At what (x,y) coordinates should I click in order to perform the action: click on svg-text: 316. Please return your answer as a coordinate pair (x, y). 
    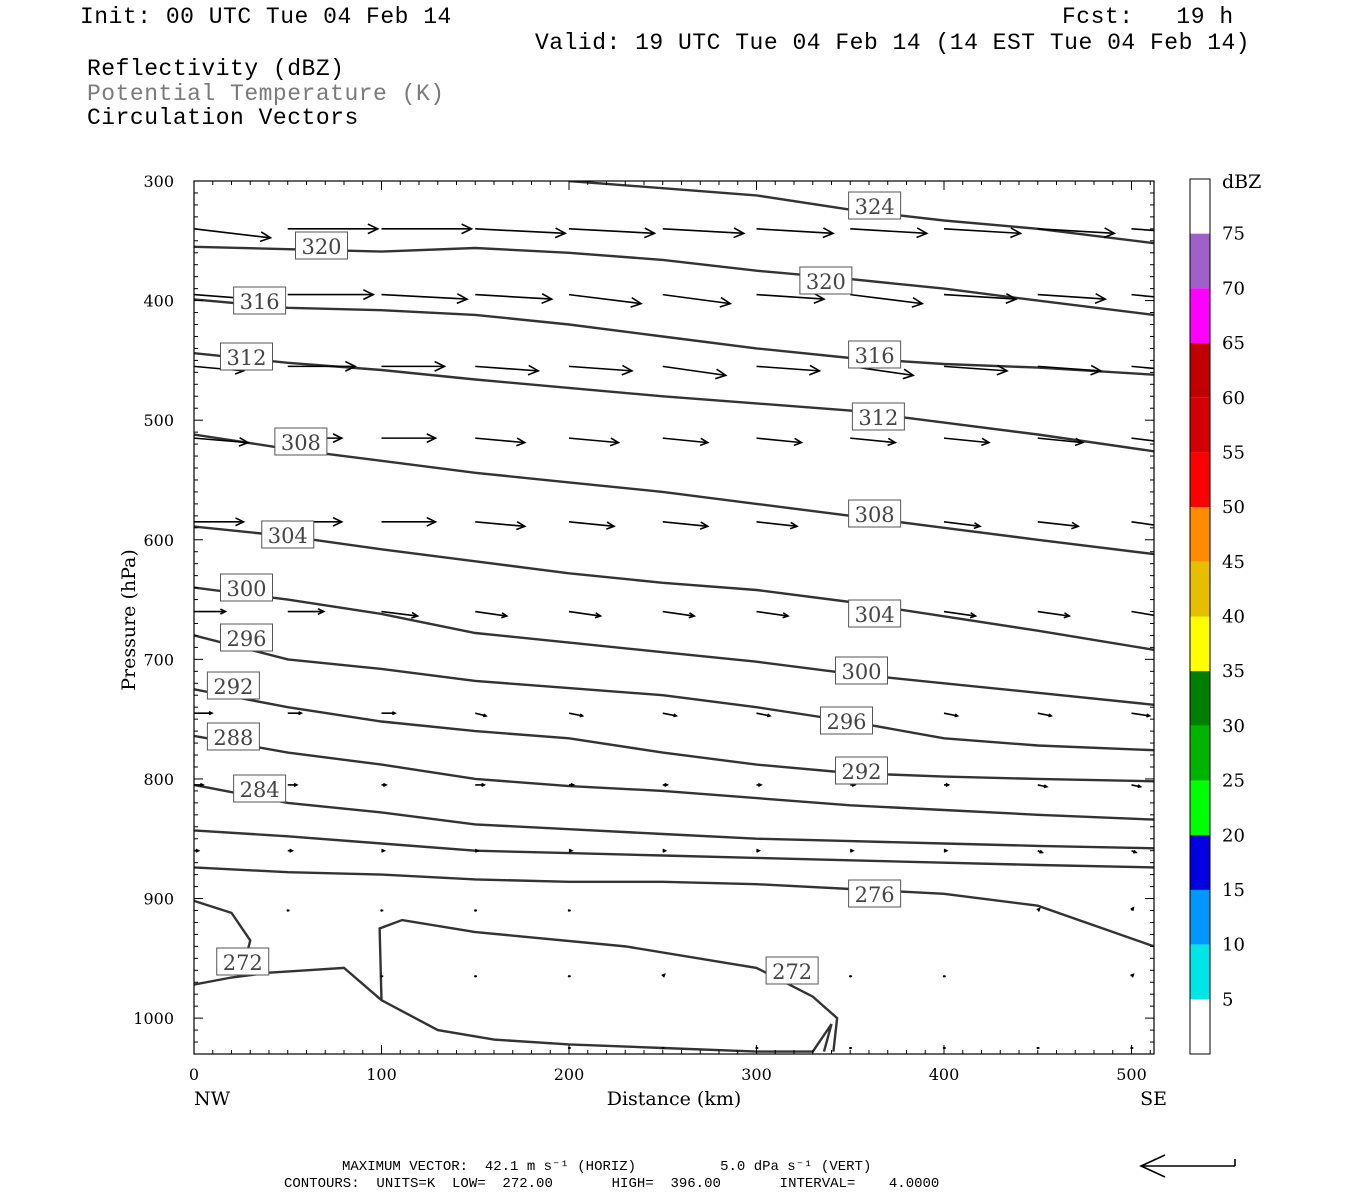
    Looking at the image, I should click on (260, 302).